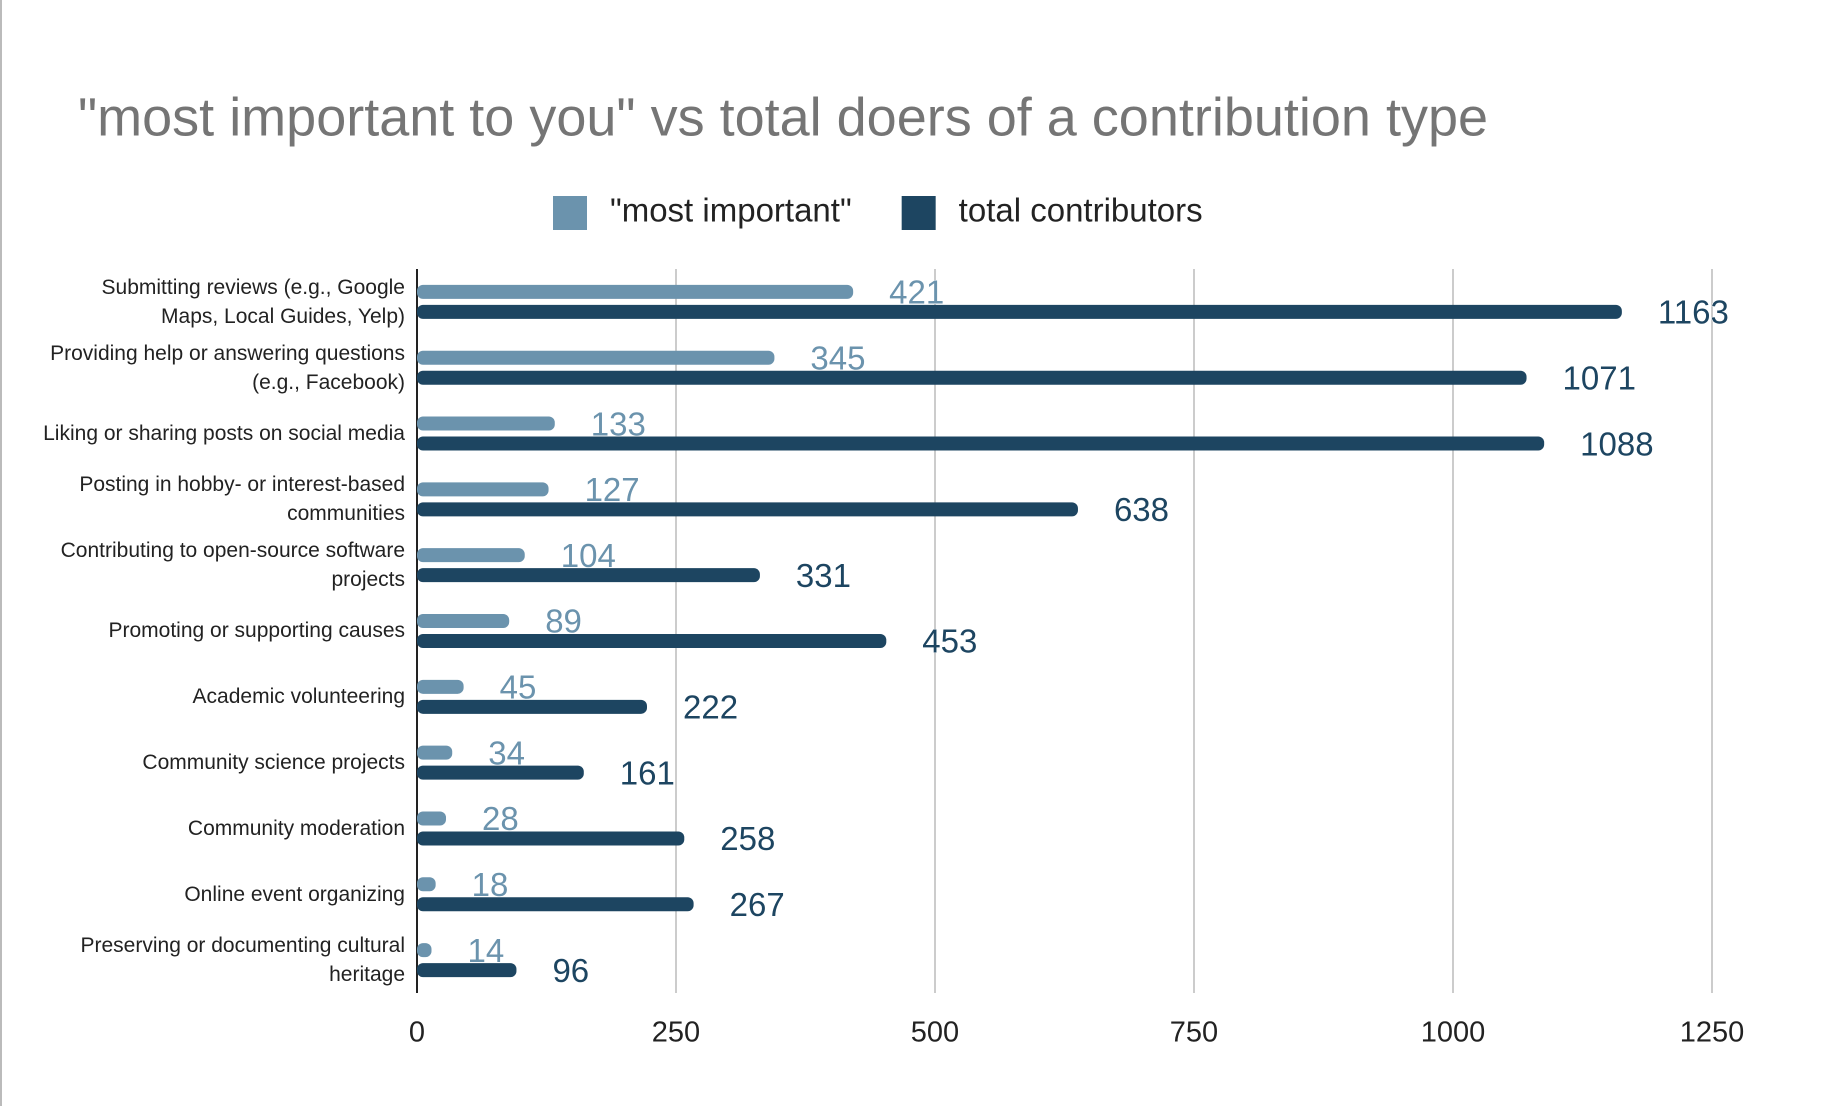 Image resolution: width=1830 pixels, height=1106 pixels. I want to click on value-label: 638, so click(1141, 509).